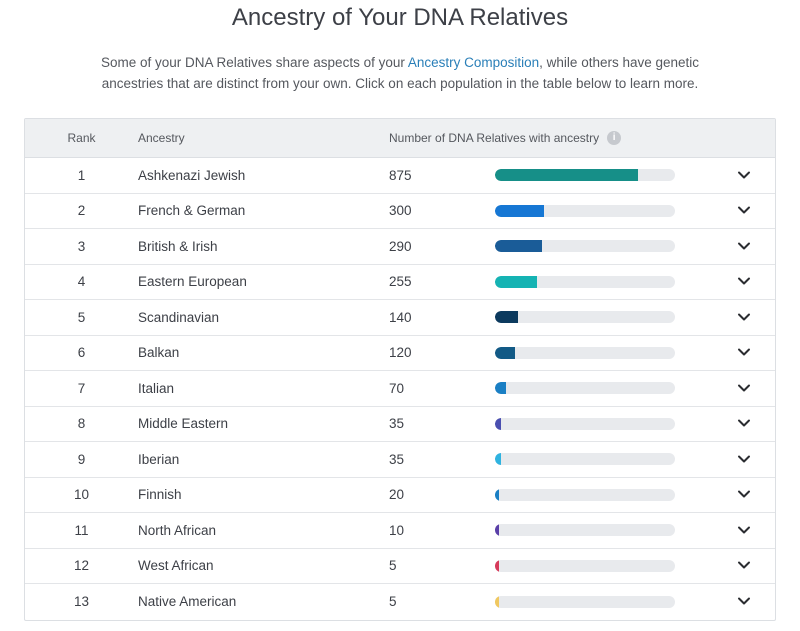 This screenshot has width=800, height=631. I want to click on table-row: 11 North African 10, so click(400, 531).